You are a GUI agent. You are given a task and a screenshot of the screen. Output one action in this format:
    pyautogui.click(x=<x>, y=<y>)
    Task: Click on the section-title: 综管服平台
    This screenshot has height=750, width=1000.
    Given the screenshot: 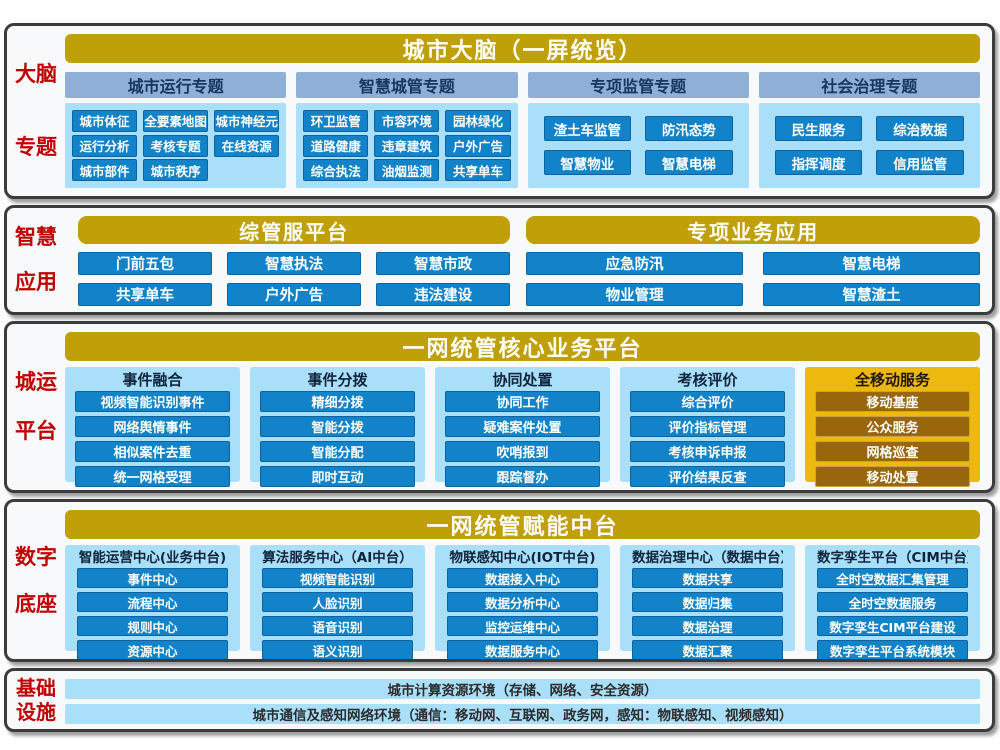 What is the action you would take?
    pyautogui.click(x=294, y=230)
    